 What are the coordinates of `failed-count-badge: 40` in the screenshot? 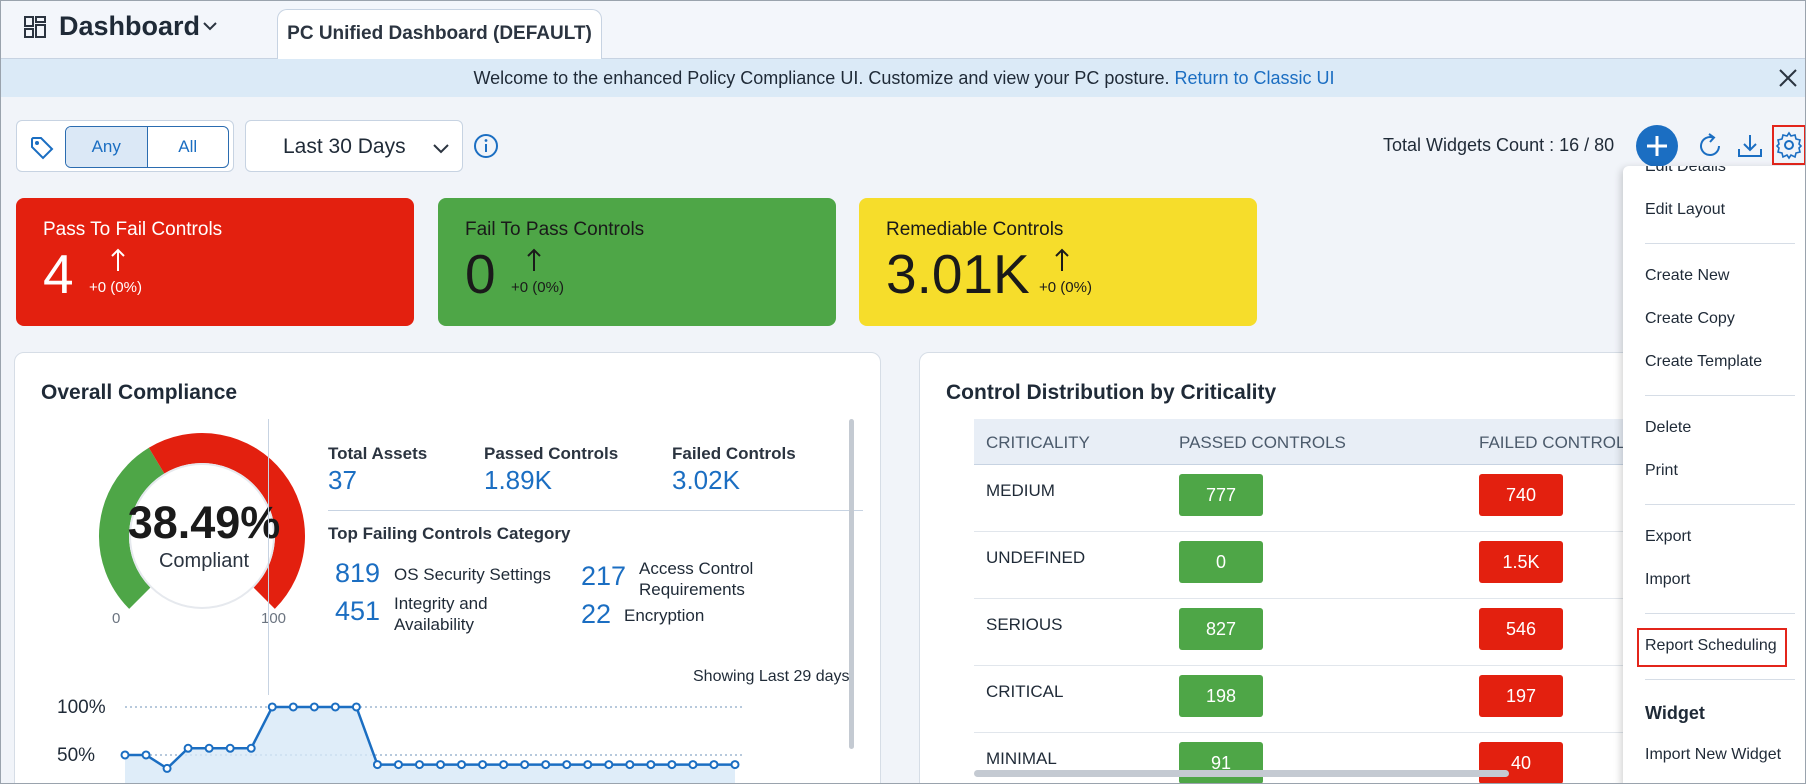 It's located at (1521, 762).